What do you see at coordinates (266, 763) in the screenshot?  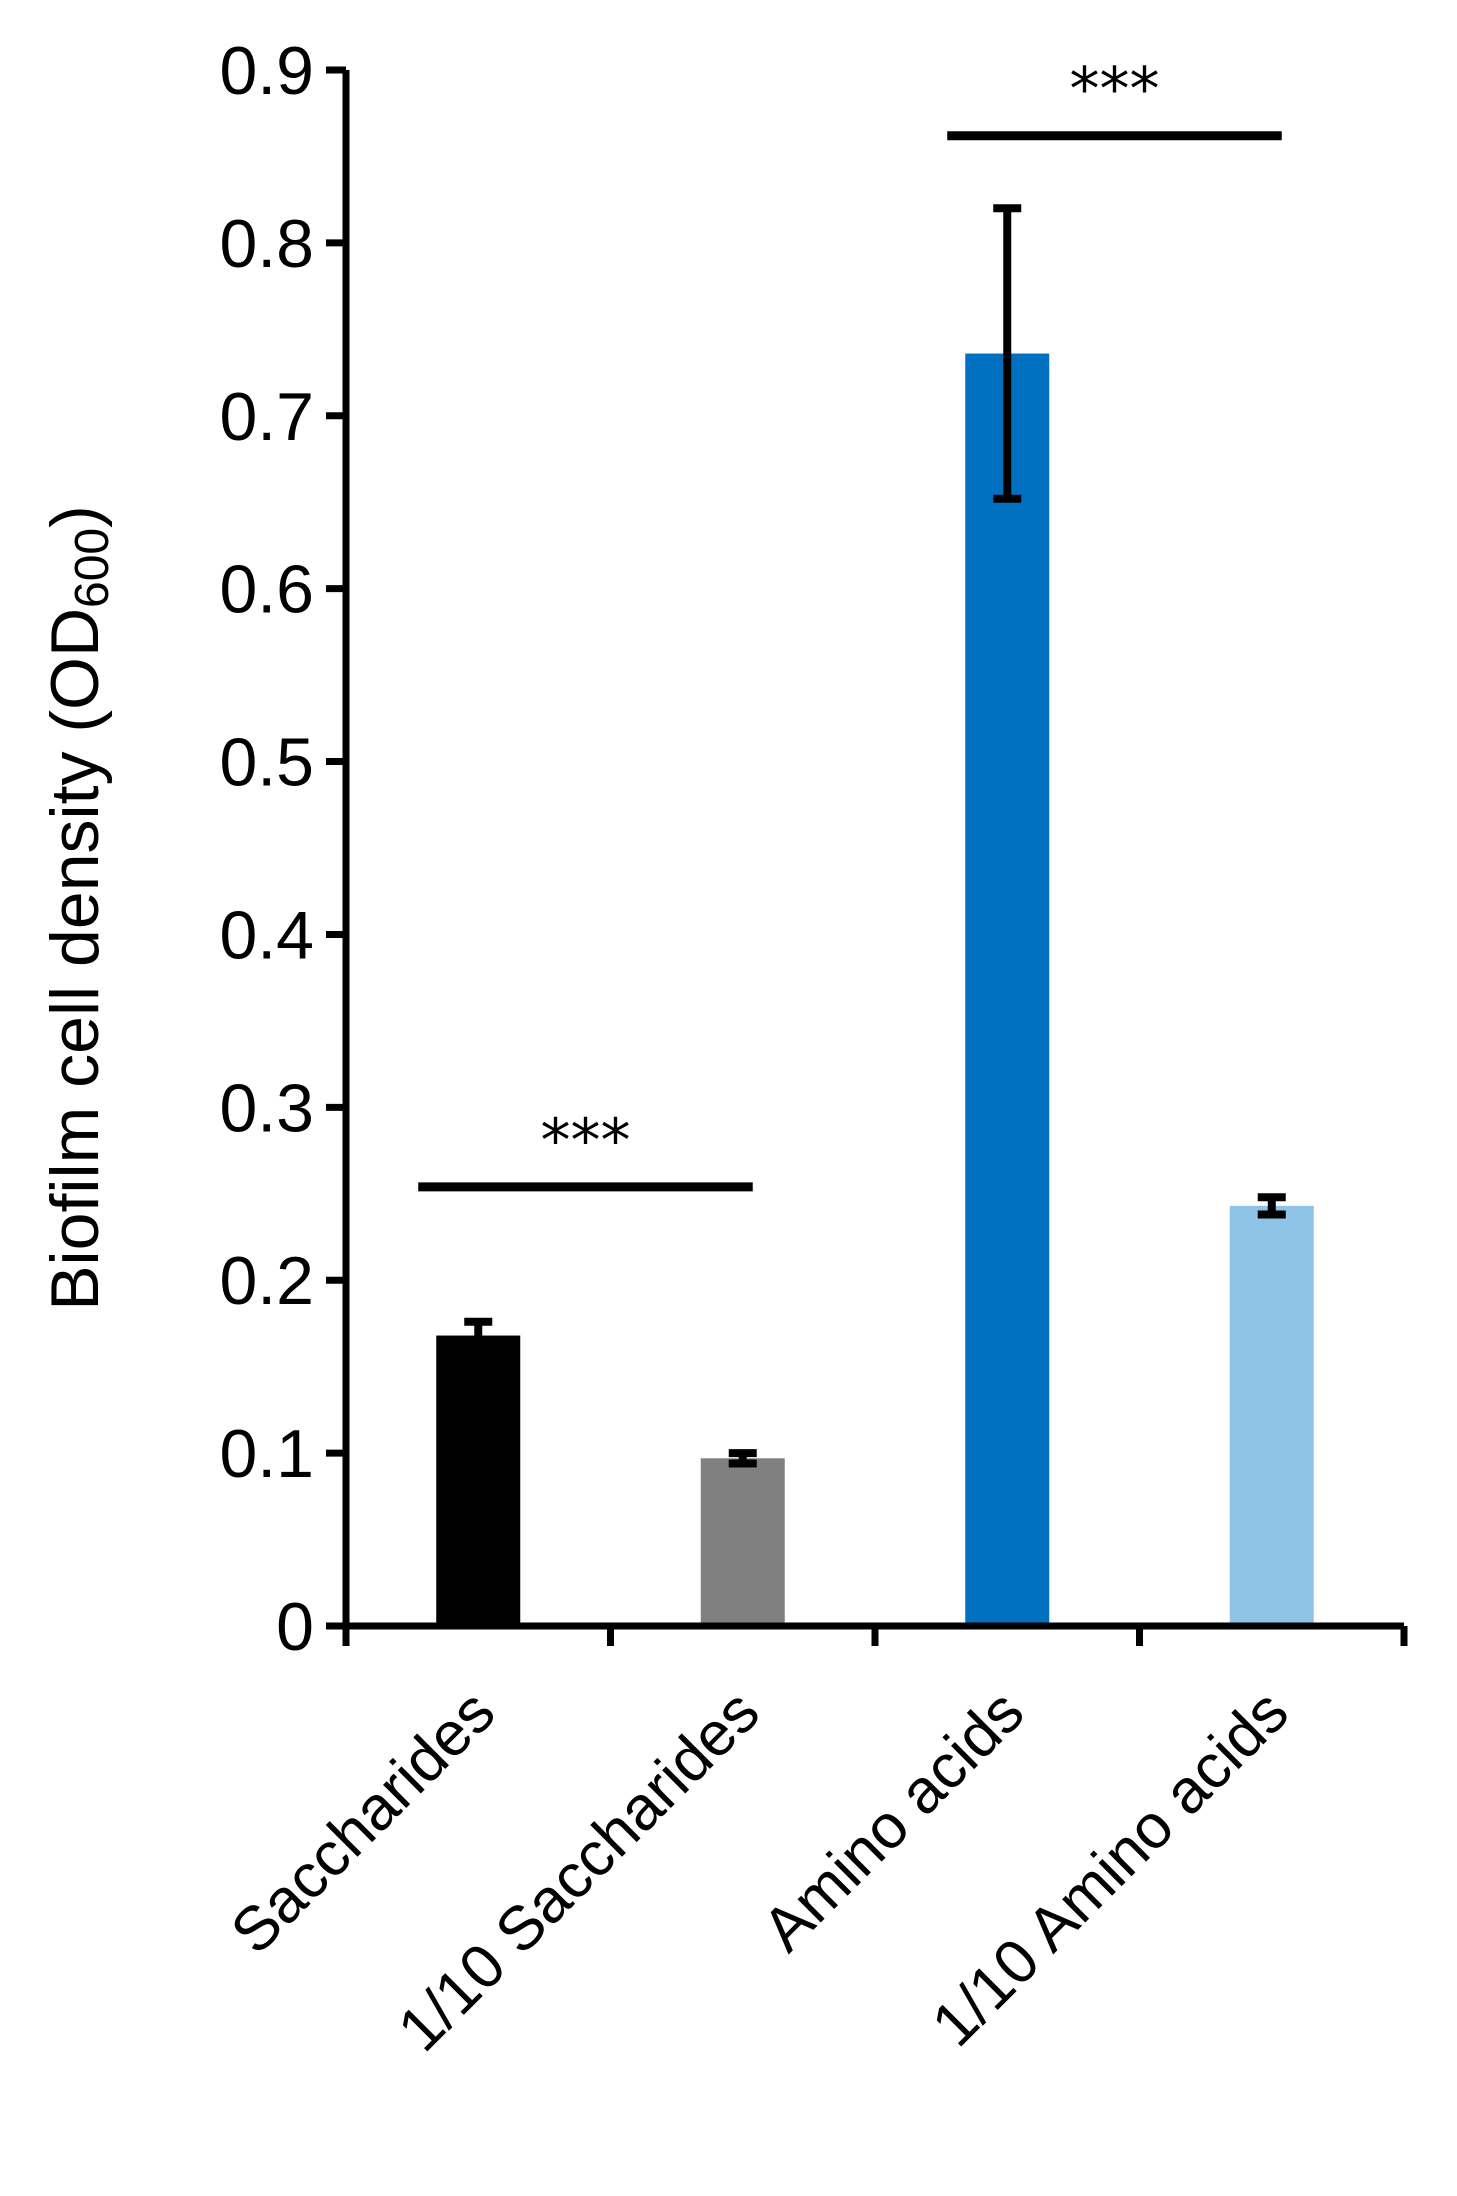 I see `y-tick-label: 0.5` at bounding box center [266, 763].